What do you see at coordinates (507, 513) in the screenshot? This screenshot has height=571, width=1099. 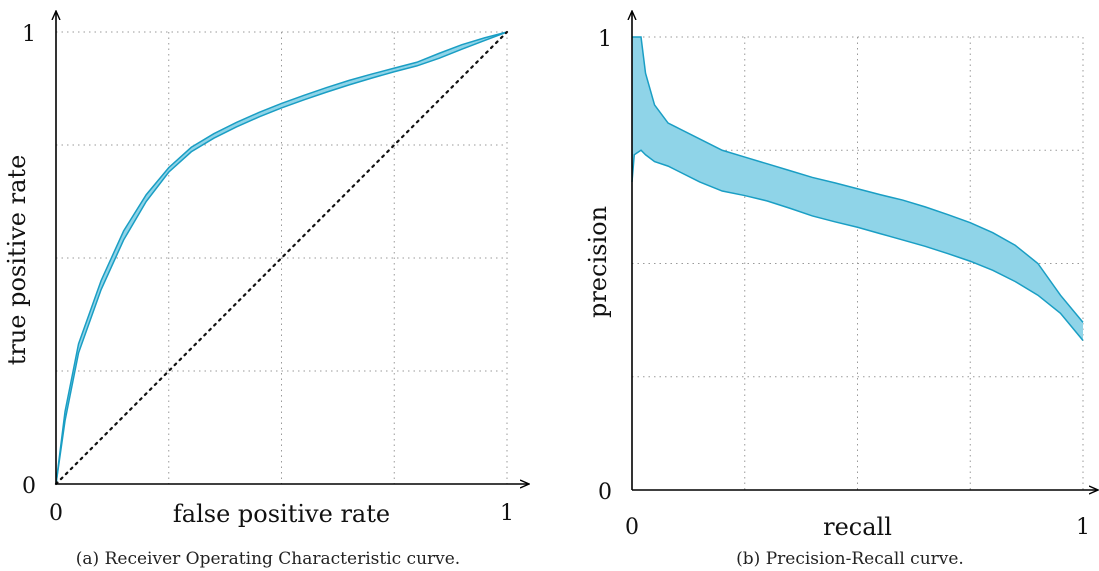 I see `roc-x-tick-1: 1` at bounding box center [507, 513].